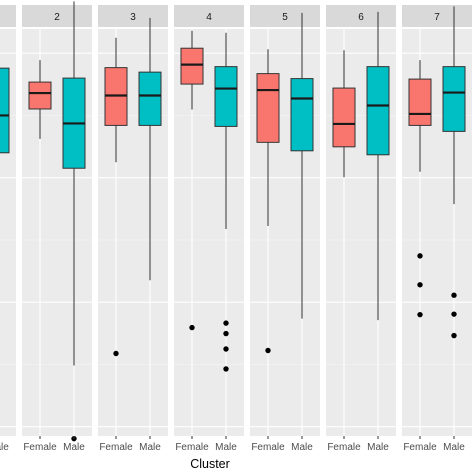 Image resolution: width=474 pixels, height=474 pixels. Describe the element at coordinates (361, 17) in the screenshot. I see `facet-strip-label: 6` at that location.